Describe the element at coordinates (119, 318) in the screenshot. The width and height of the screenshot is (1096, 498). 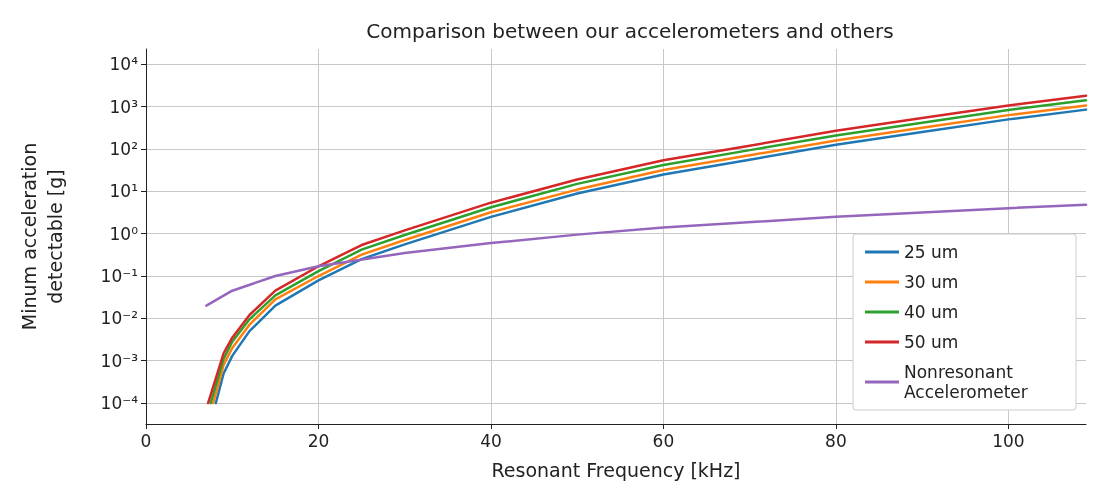
I see `y-tick-label: 10⁻²` at that location.